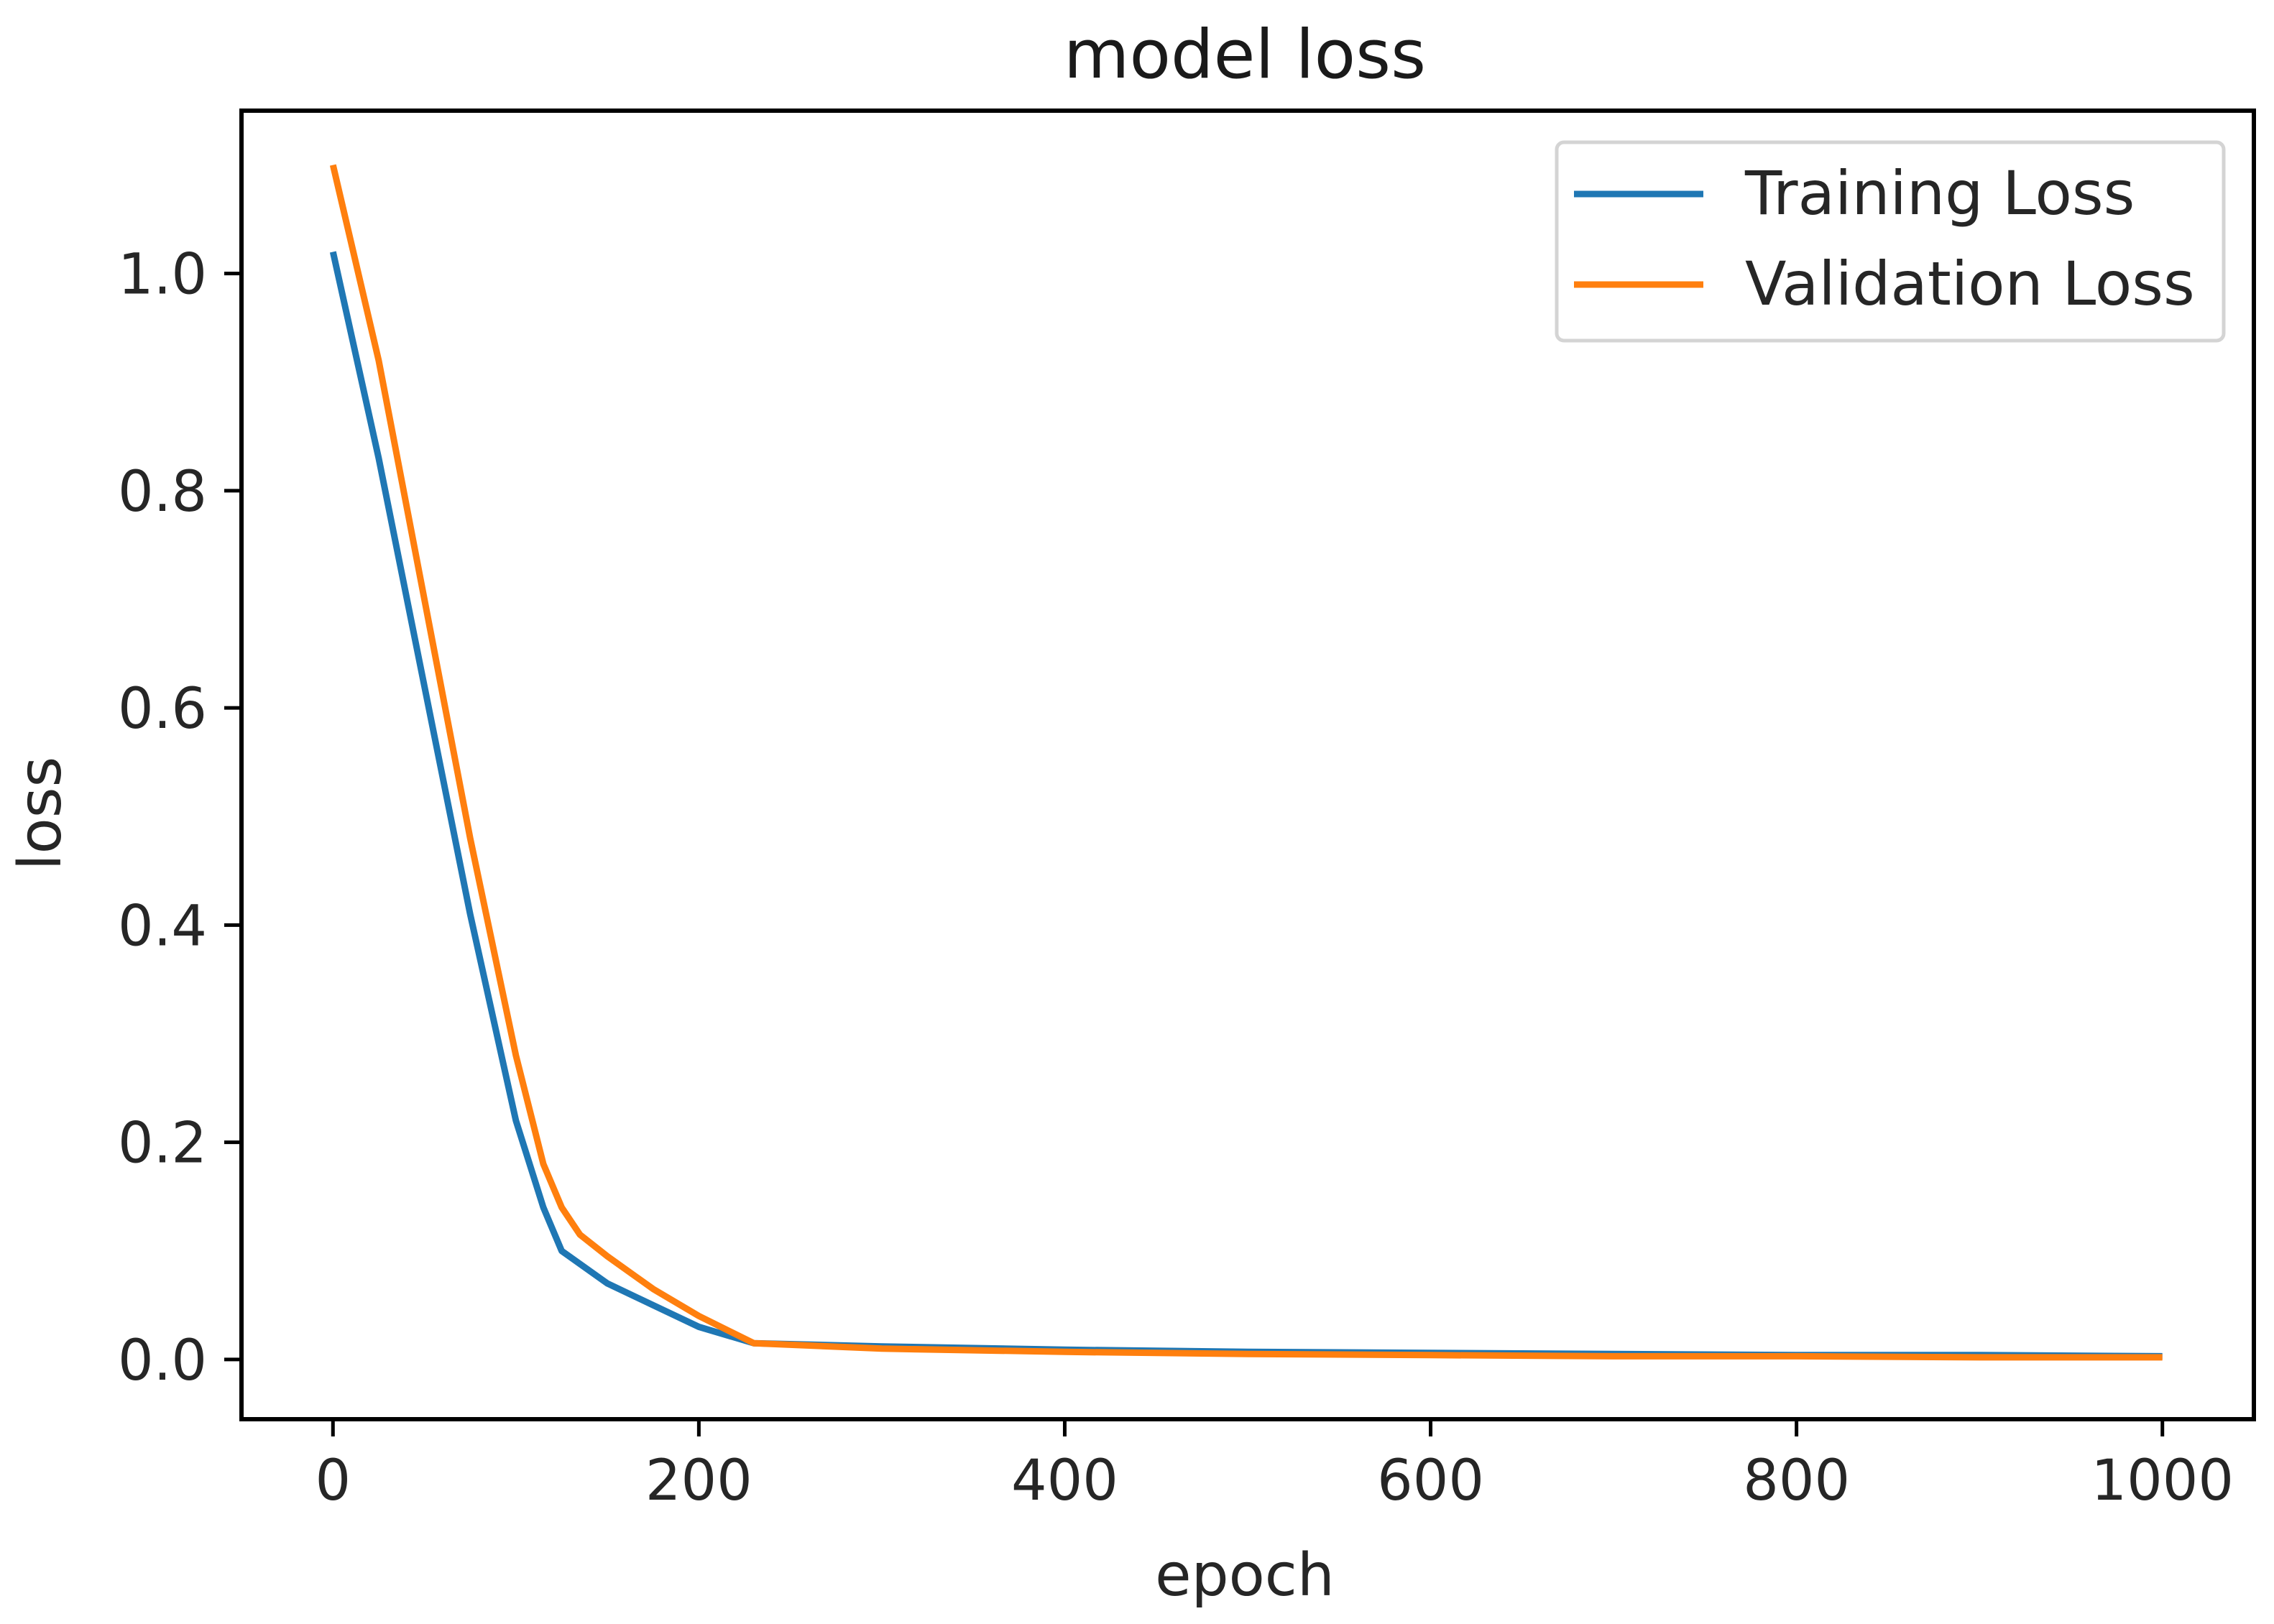  What do you see at coordinates (163, 926) in the screenshot?
I see `y-tick-label: 0.4` at bounding box center [163, 926].